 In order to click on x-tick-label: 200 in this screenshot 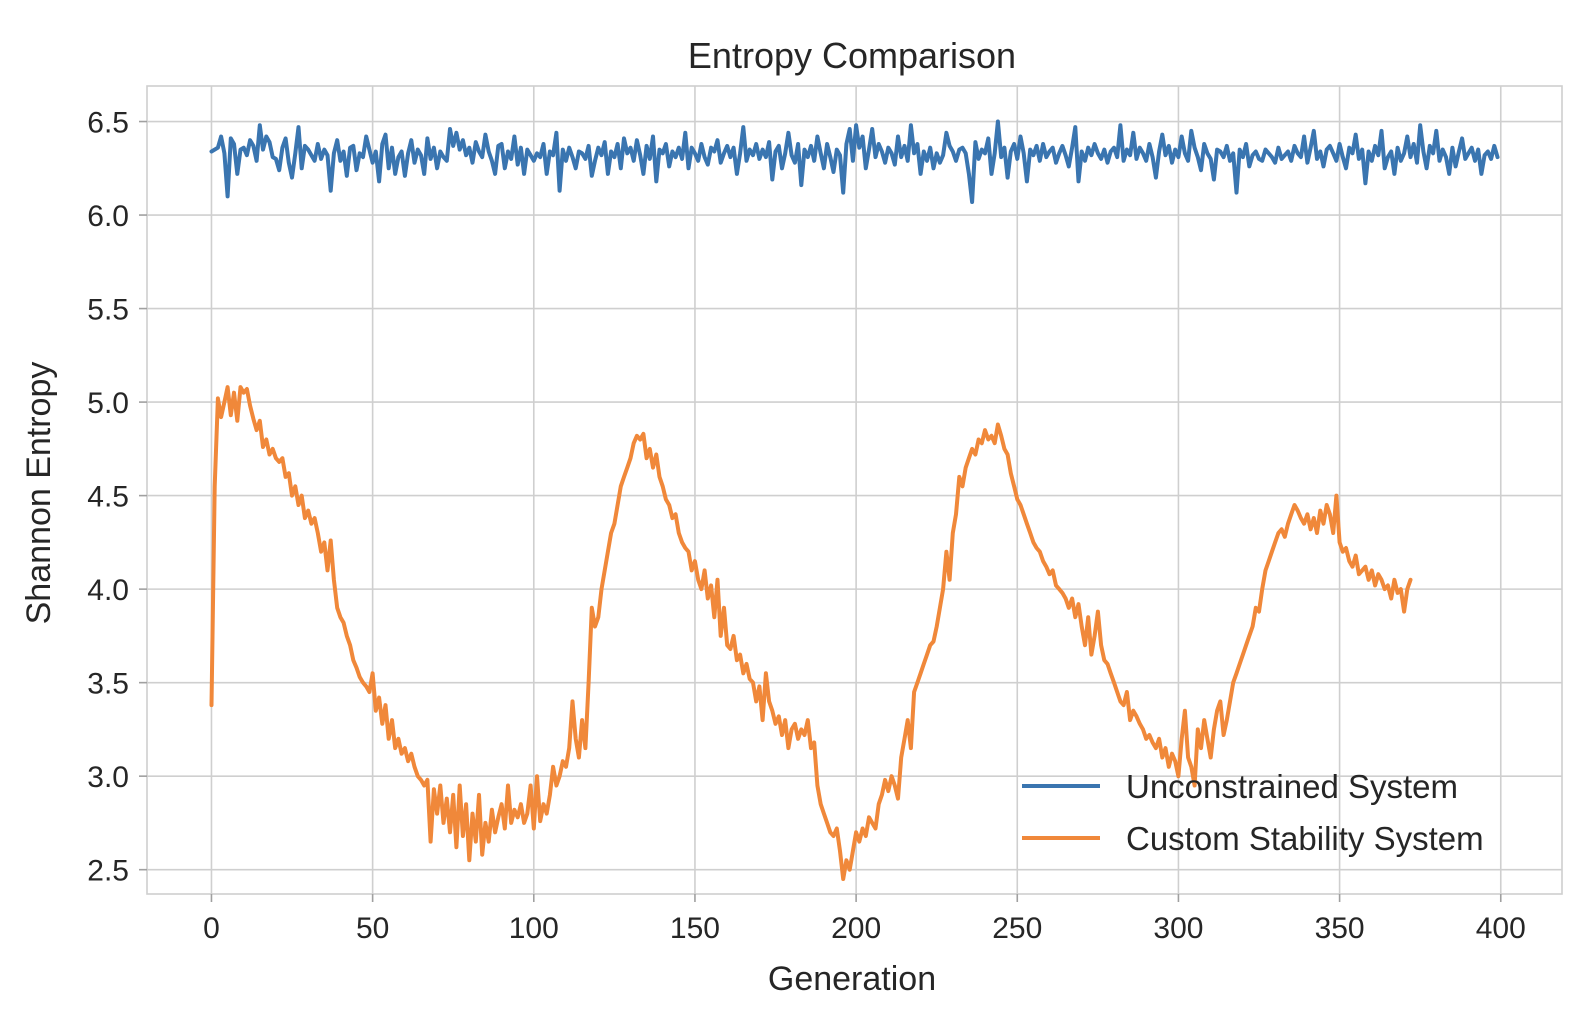, I will do `click(856, 928)`.